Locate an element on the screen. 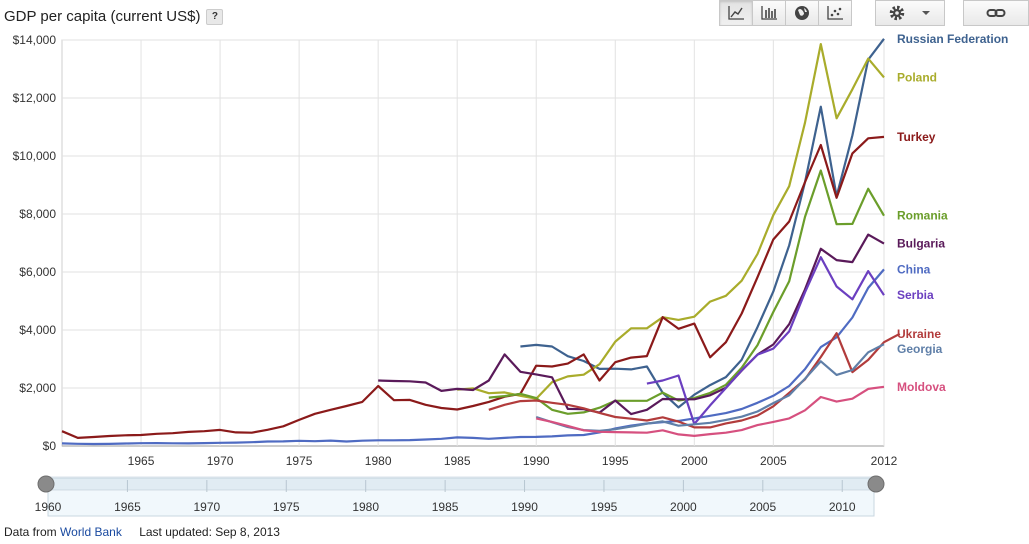 Image resolution: width=1029 pixels, height=544 pixels. gear-icon is located at coordinates (897, 13).